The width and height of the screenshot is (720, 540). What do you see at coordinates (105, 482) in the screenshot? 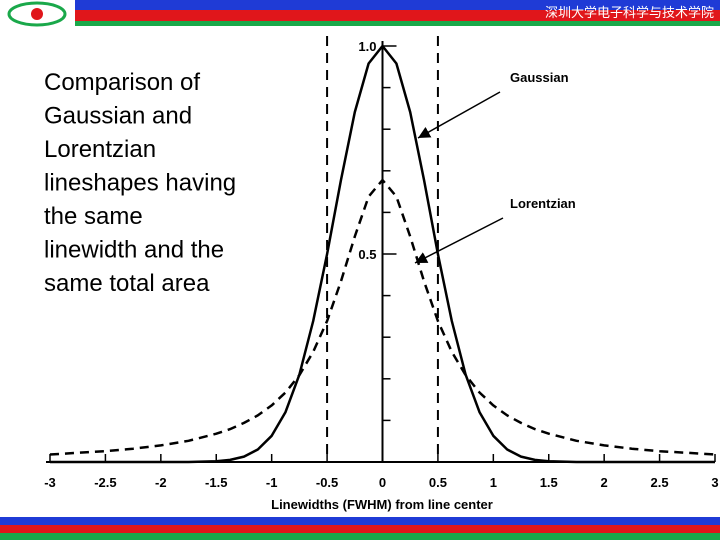
I see `x-tick-label: -2.5` at bounding box center [105, 482].